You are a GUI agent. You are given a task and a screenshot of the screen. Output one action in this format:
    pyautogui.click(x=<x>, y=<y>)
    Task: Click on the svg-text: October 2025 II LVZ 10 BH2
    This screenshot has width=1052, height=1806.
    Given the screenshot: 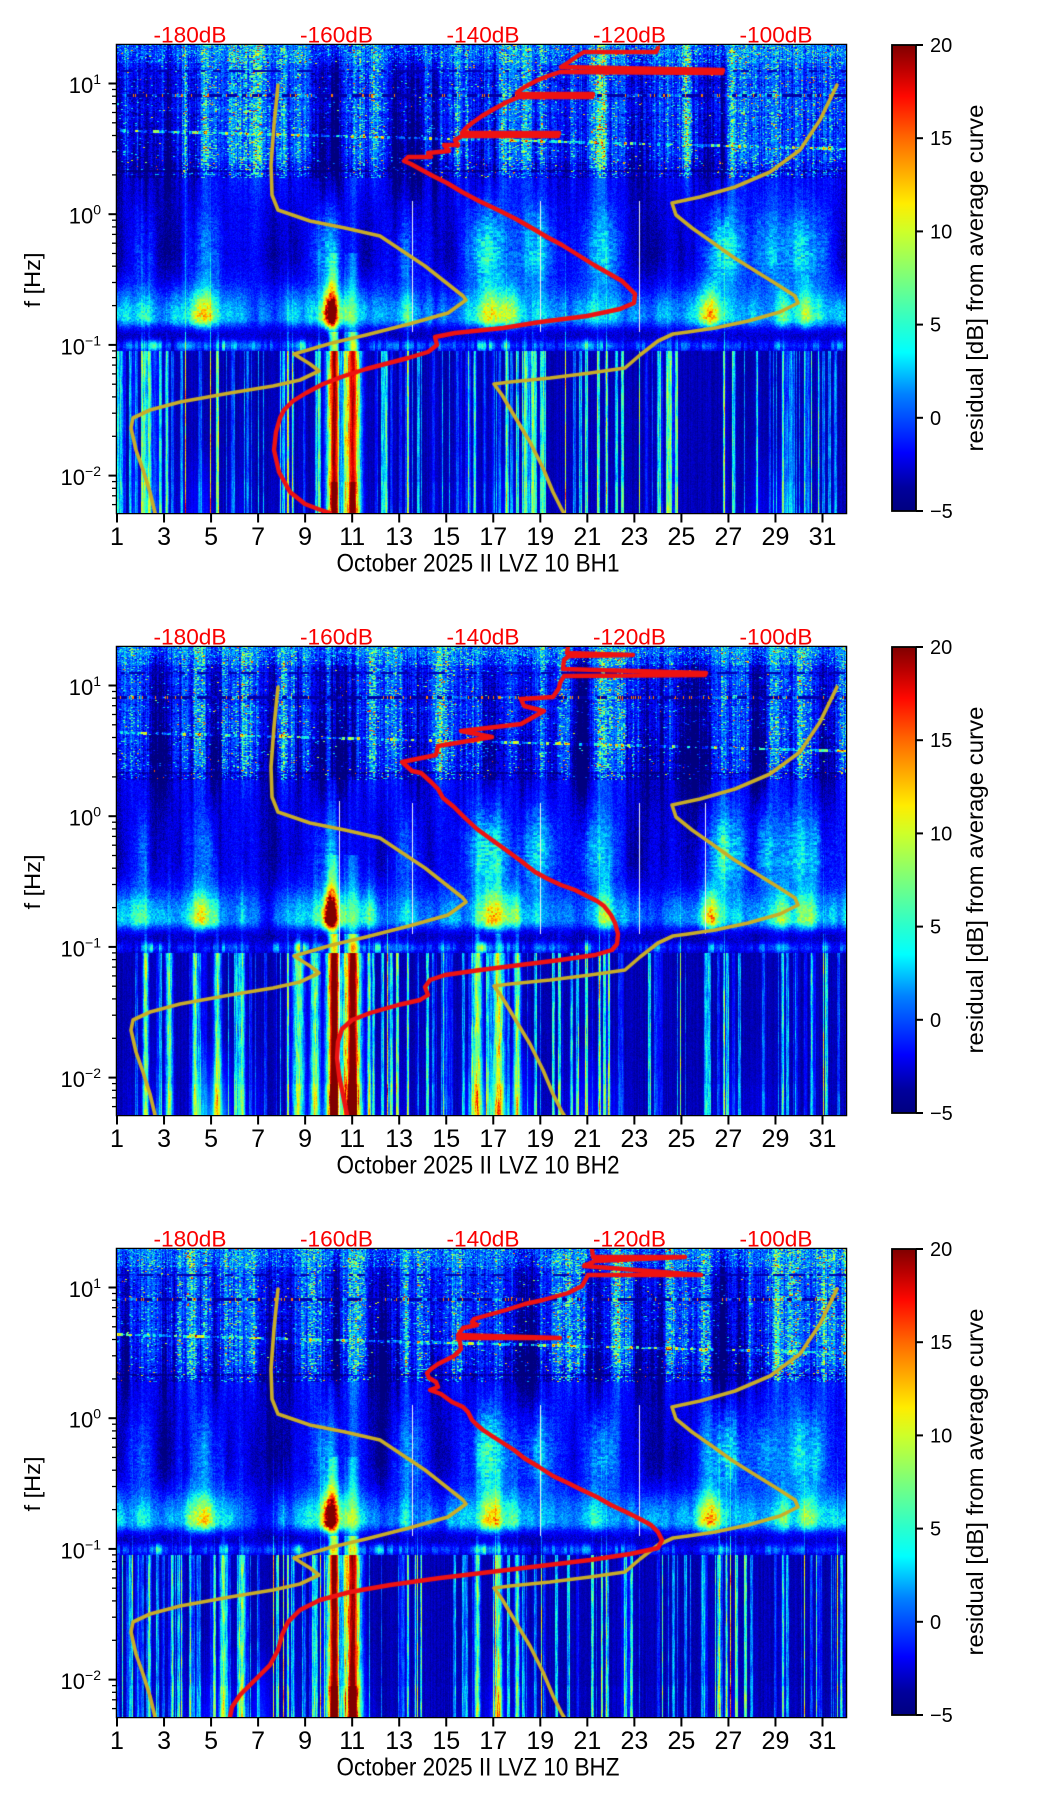 What is the action you would take?
    pyautogui.click(x=478, y=1166)
    